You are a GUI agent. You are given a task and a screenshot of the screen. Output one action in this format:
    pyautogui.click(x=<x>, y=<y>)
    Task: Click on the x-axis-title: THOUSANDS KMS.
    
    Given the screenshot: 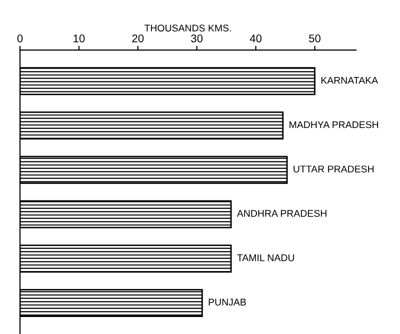 What is the action you would take?
    pyautogui.click(x=187, y=28)
    